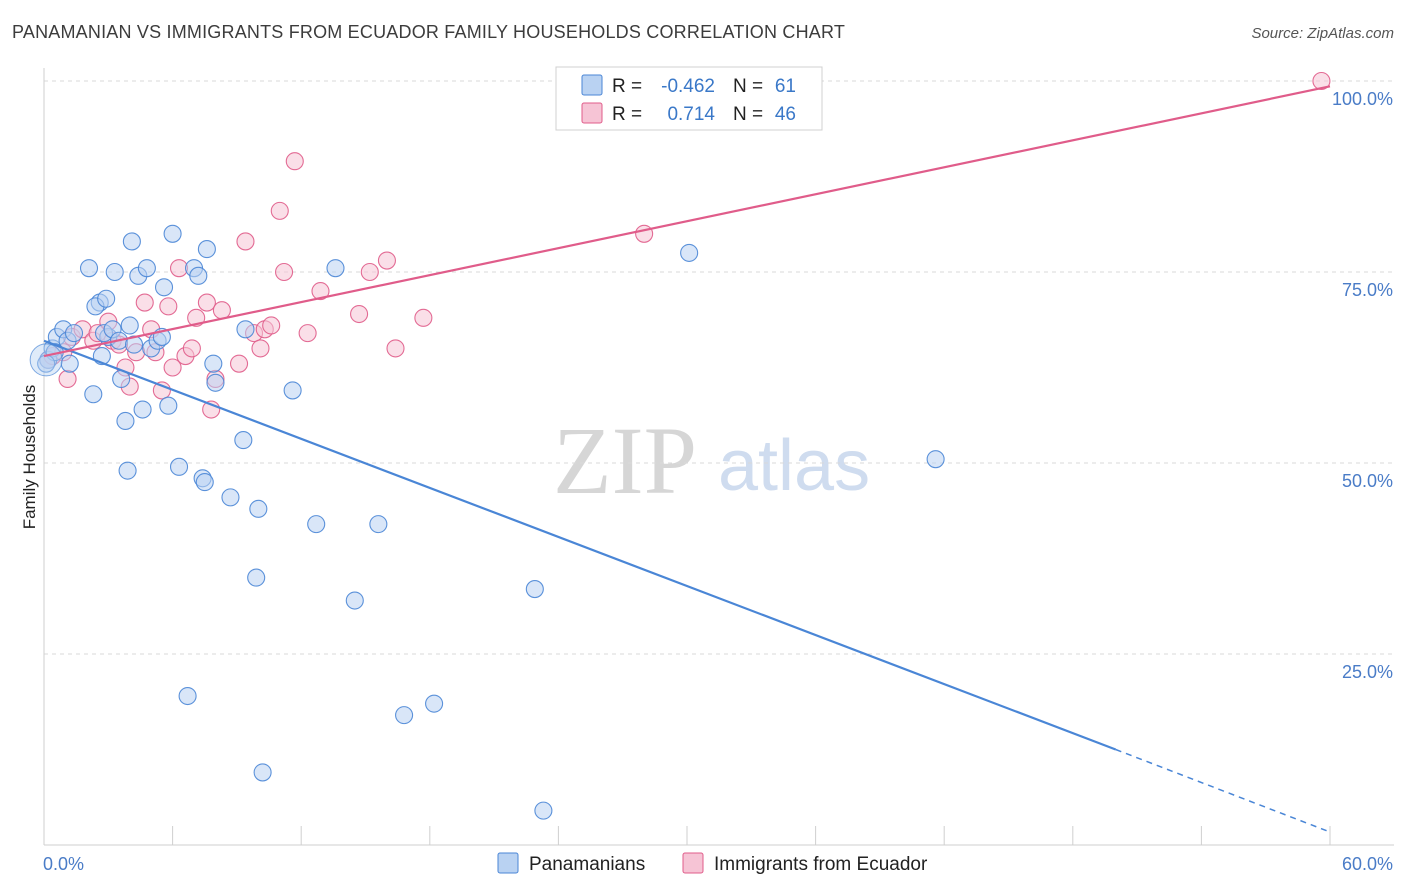  What do you see at coordinates (691, 114) in the screenshot?
I see `legend-r-value-pink: 0.714` at bounding box center [691, 114].